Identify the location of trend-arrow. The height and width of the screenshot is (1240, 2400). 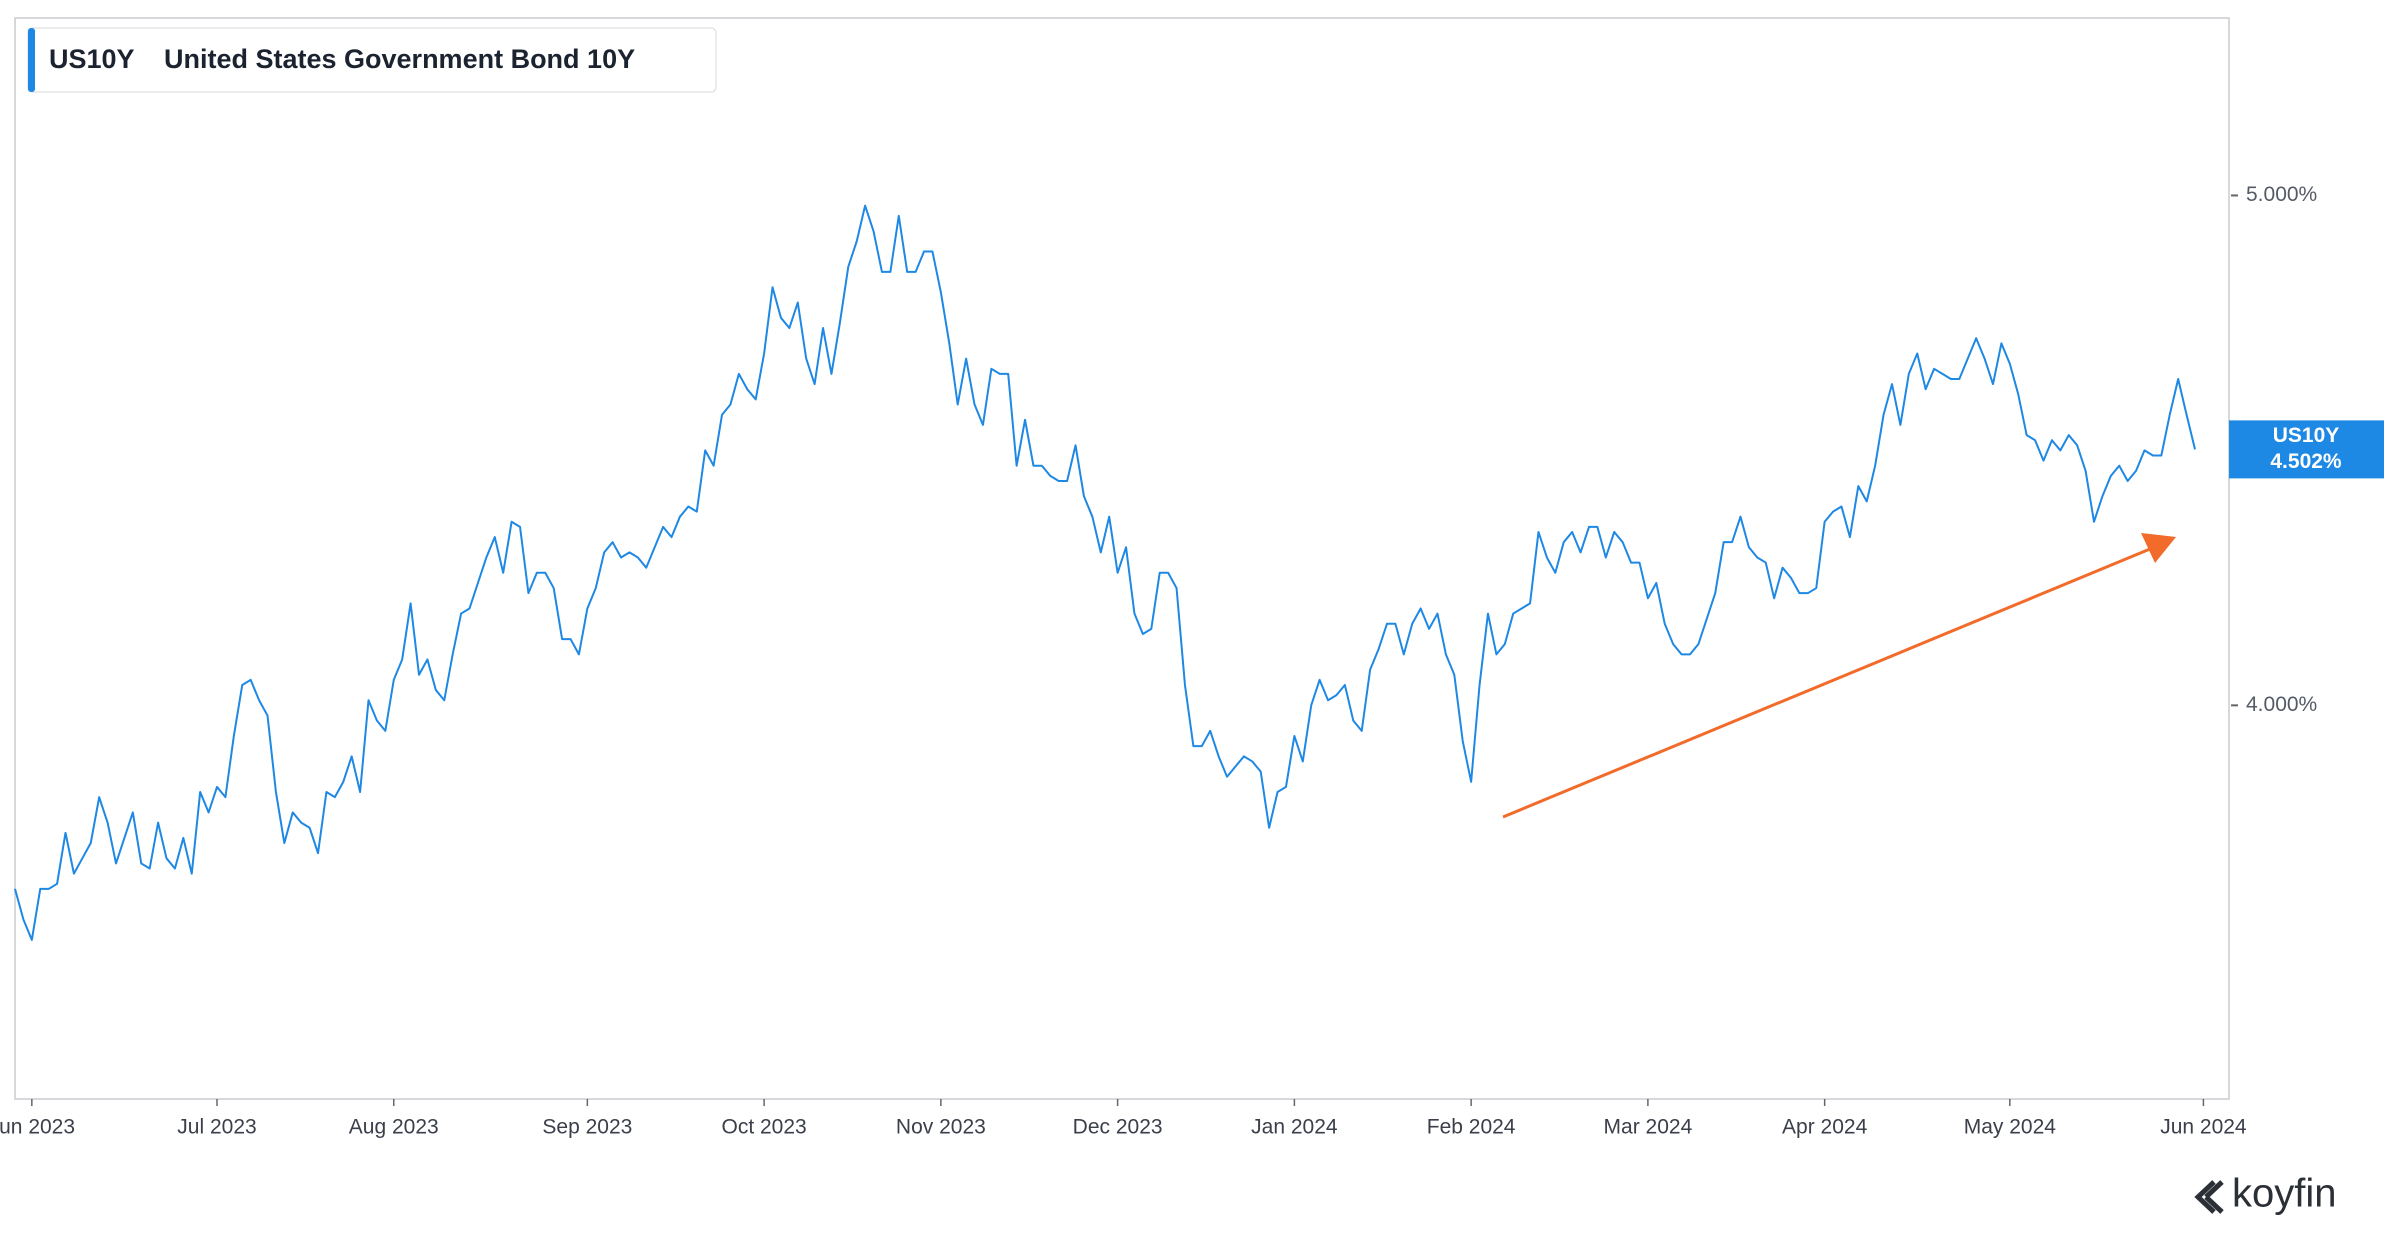
(1839, 676).